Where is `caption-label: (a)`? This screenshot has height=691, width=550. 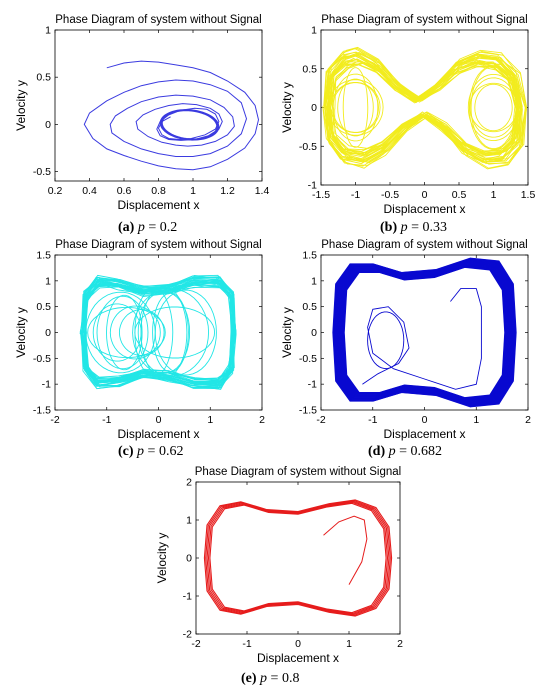 caption-label: (a) is located at coordinates (126, 227).